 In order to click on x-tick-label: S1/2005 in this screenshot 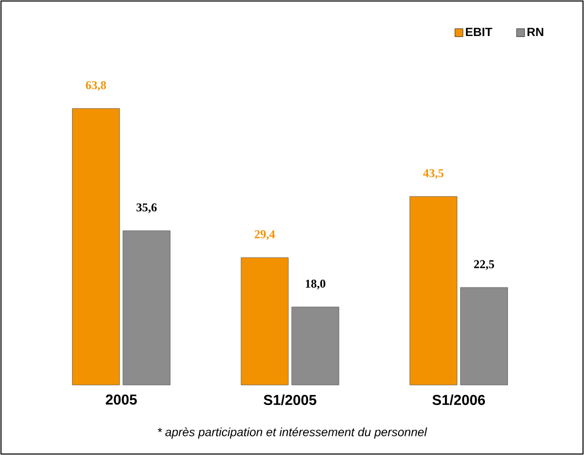, I will do `click(290, 400)`.